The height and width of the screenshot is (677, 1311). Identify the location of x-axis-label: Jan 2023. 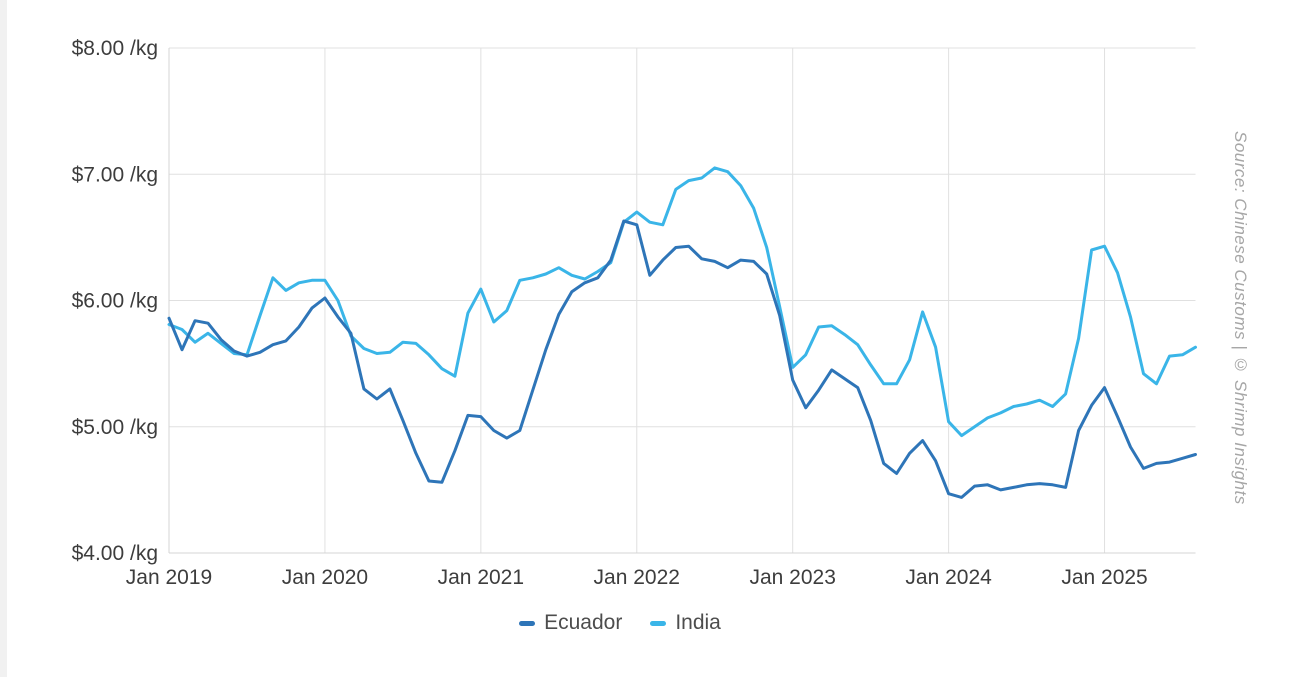
(792, 577).